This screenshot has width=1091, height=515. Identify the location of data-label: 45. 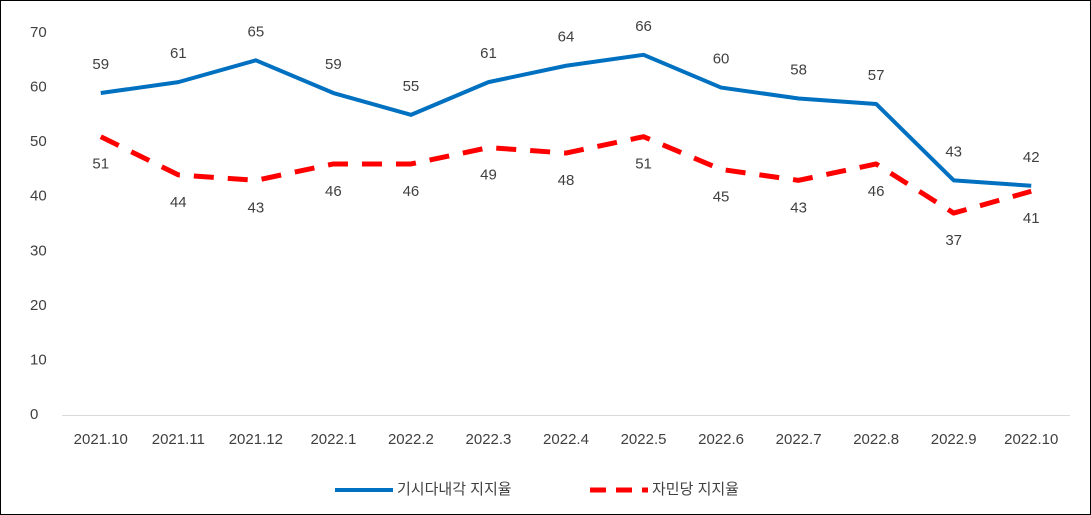
(721, 196).